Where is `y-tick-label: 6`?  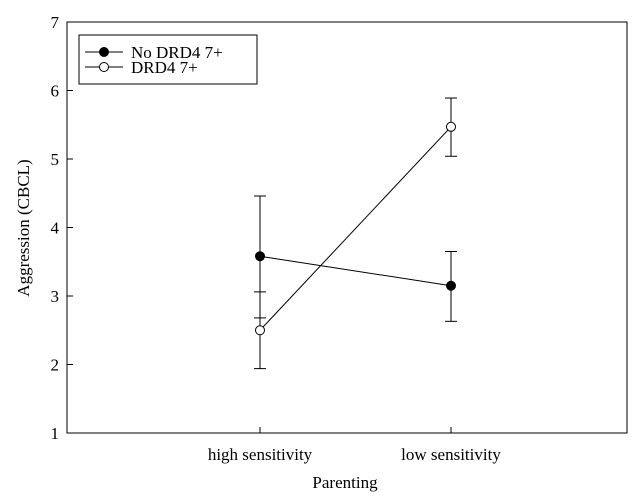 y-tick-label: 6 is located at coordinates (55, 91).